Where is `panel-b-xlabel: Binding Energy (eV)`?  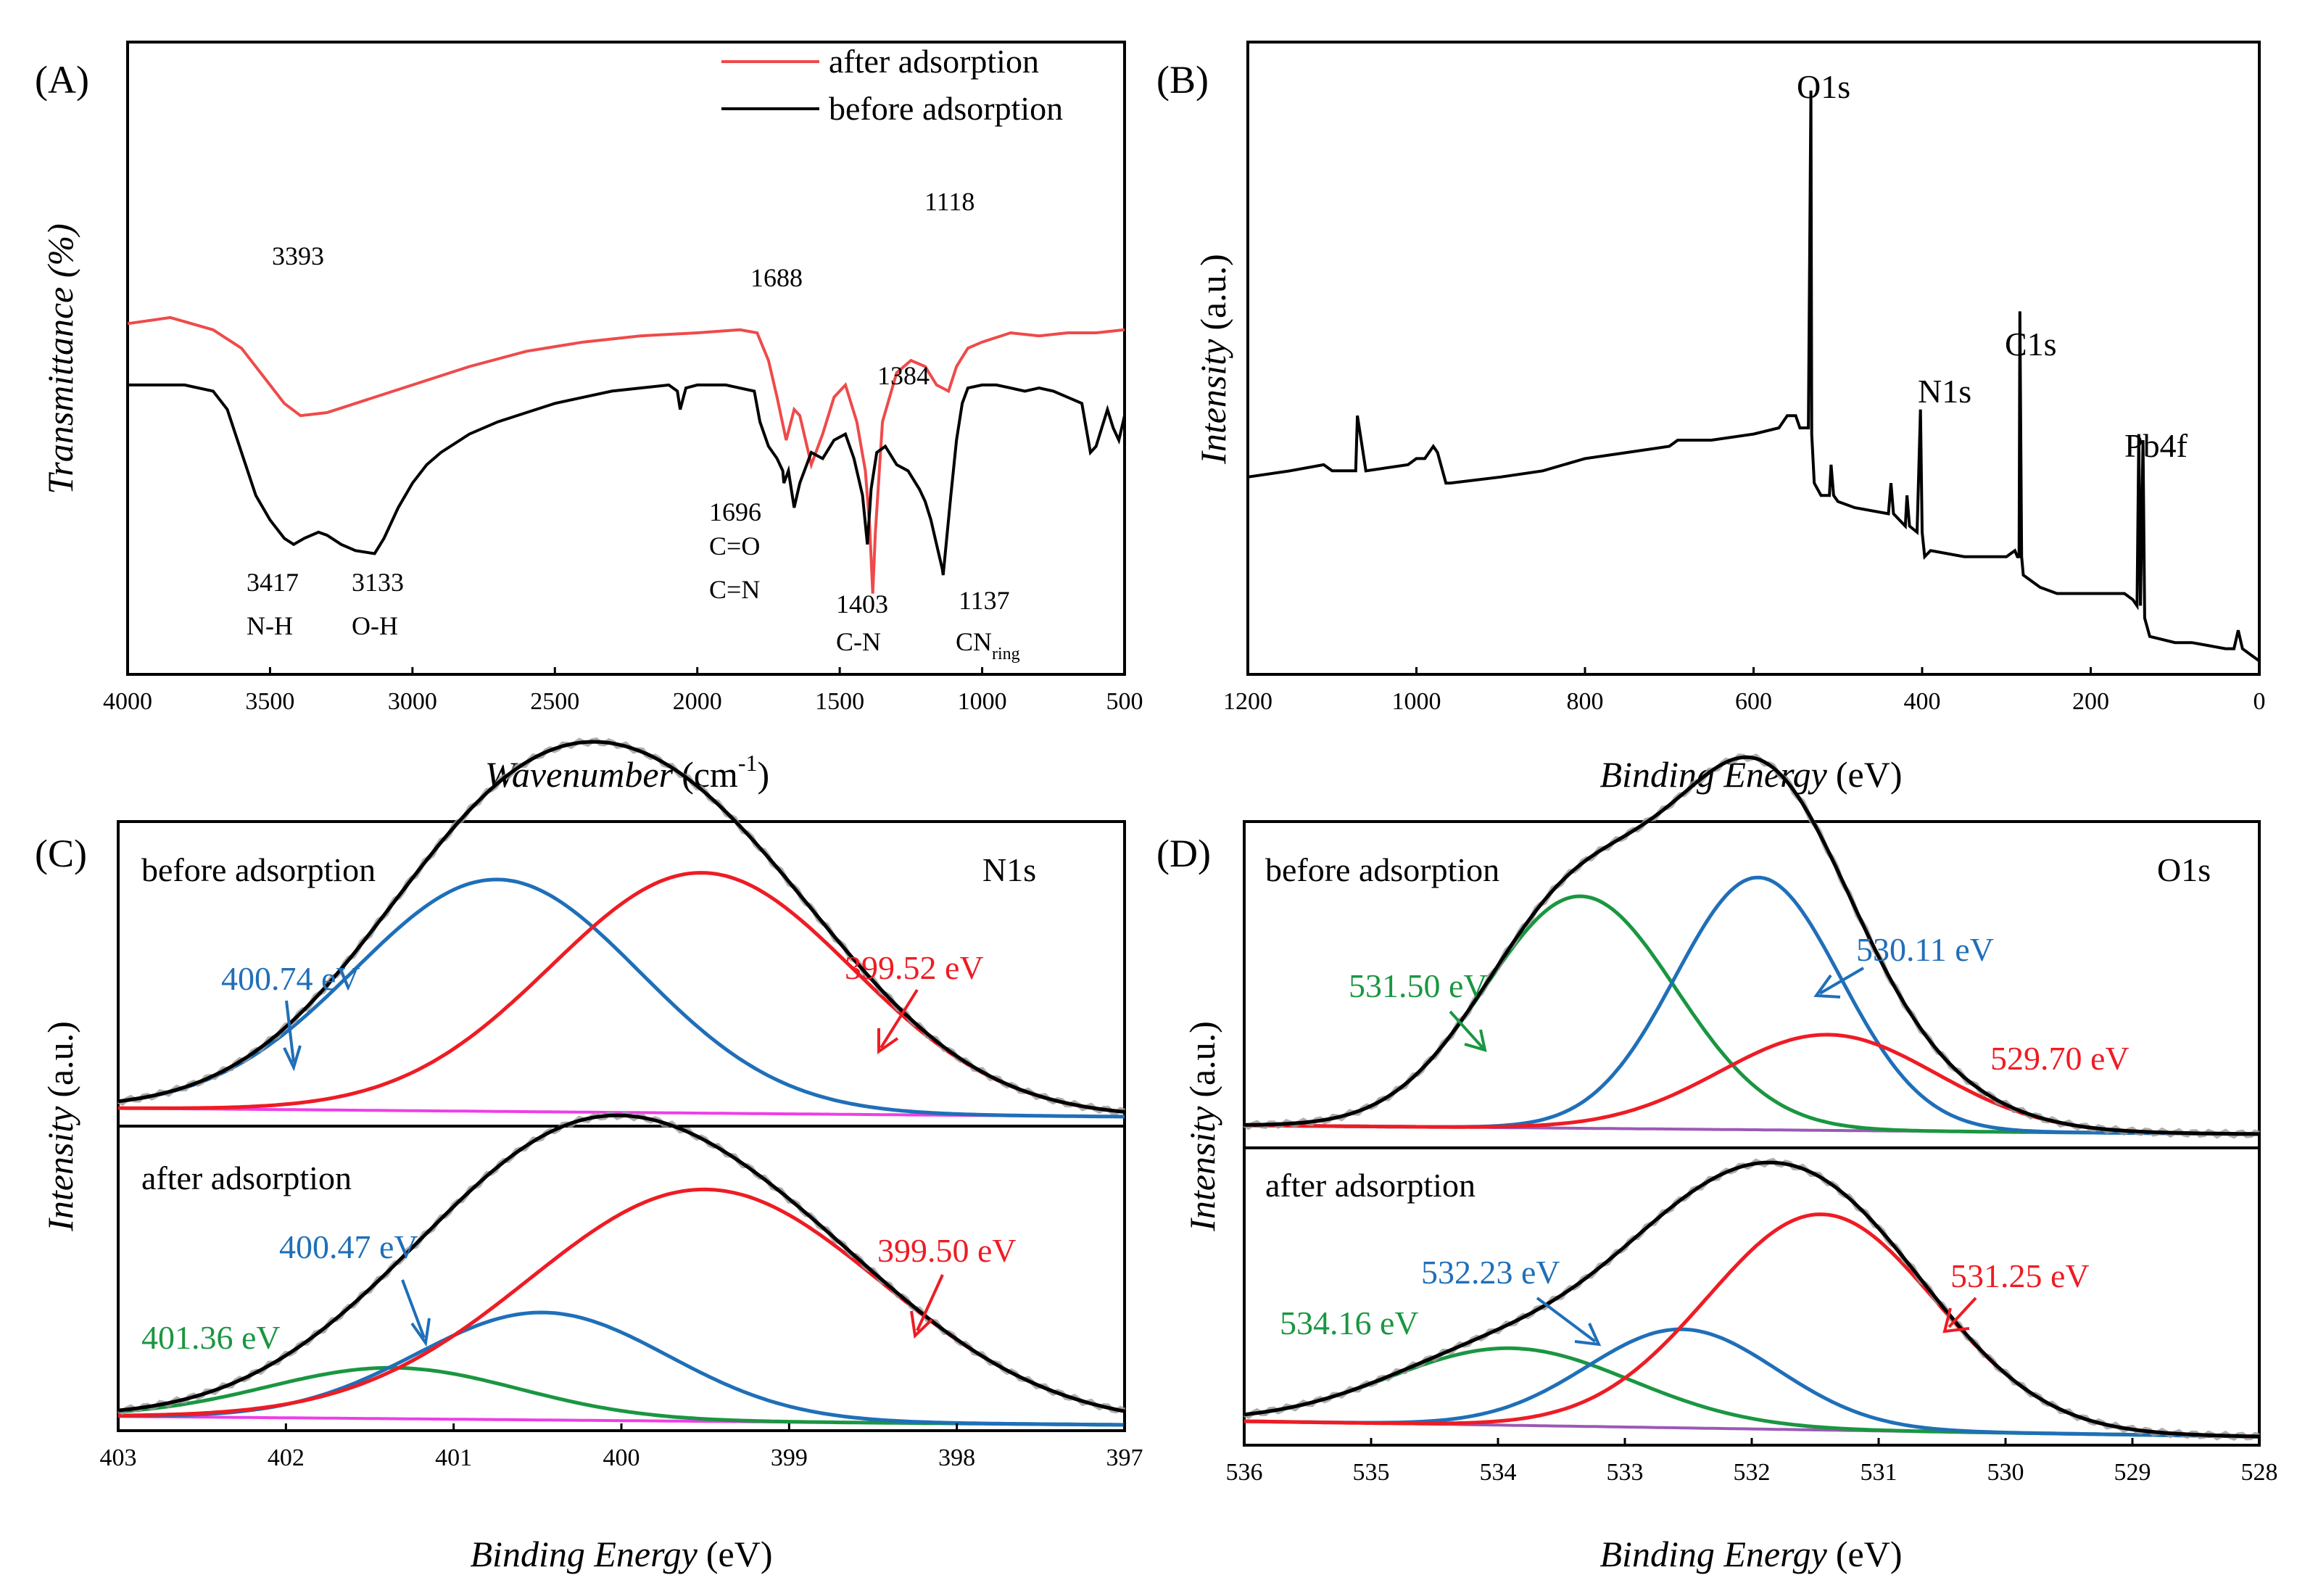
panel-b-xlabel: Binding Energy (eV) is located at coordinates (1751, 774).